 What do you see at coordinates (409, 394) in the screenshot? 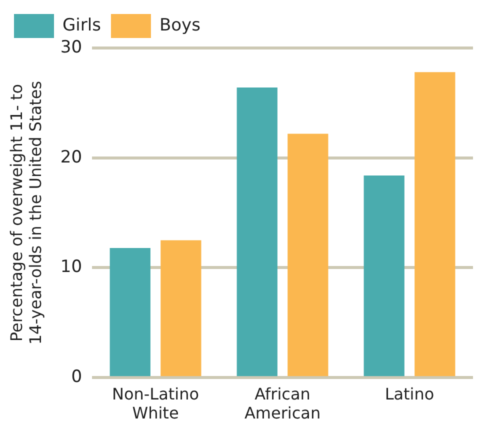
I see `x-tick-label: Latino` at bounding box center [409, 394].